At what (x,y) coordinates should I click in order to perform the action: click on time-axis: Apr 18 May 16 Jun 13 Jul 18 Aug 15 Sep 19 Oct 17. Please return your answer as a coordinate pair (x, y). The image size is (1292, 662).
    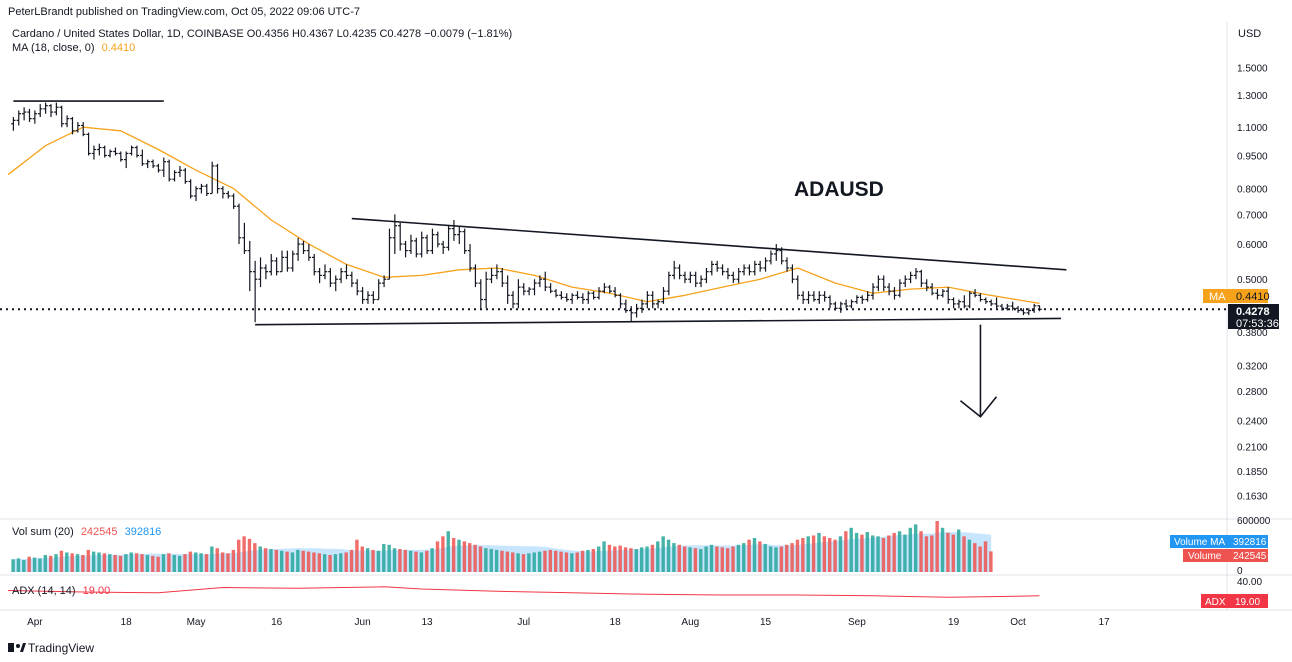
    Looking at the image, I should click on (568, 622).